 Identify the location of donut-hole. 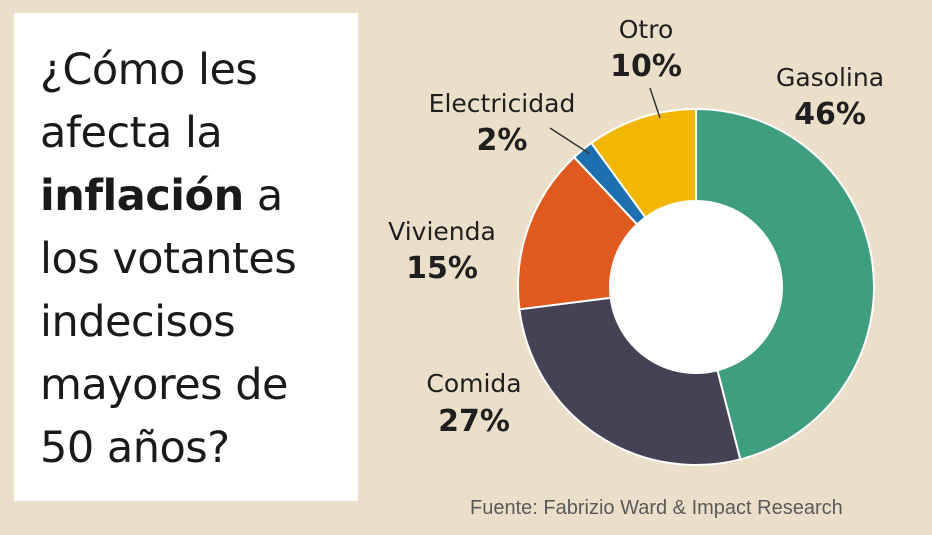
(696, 287).